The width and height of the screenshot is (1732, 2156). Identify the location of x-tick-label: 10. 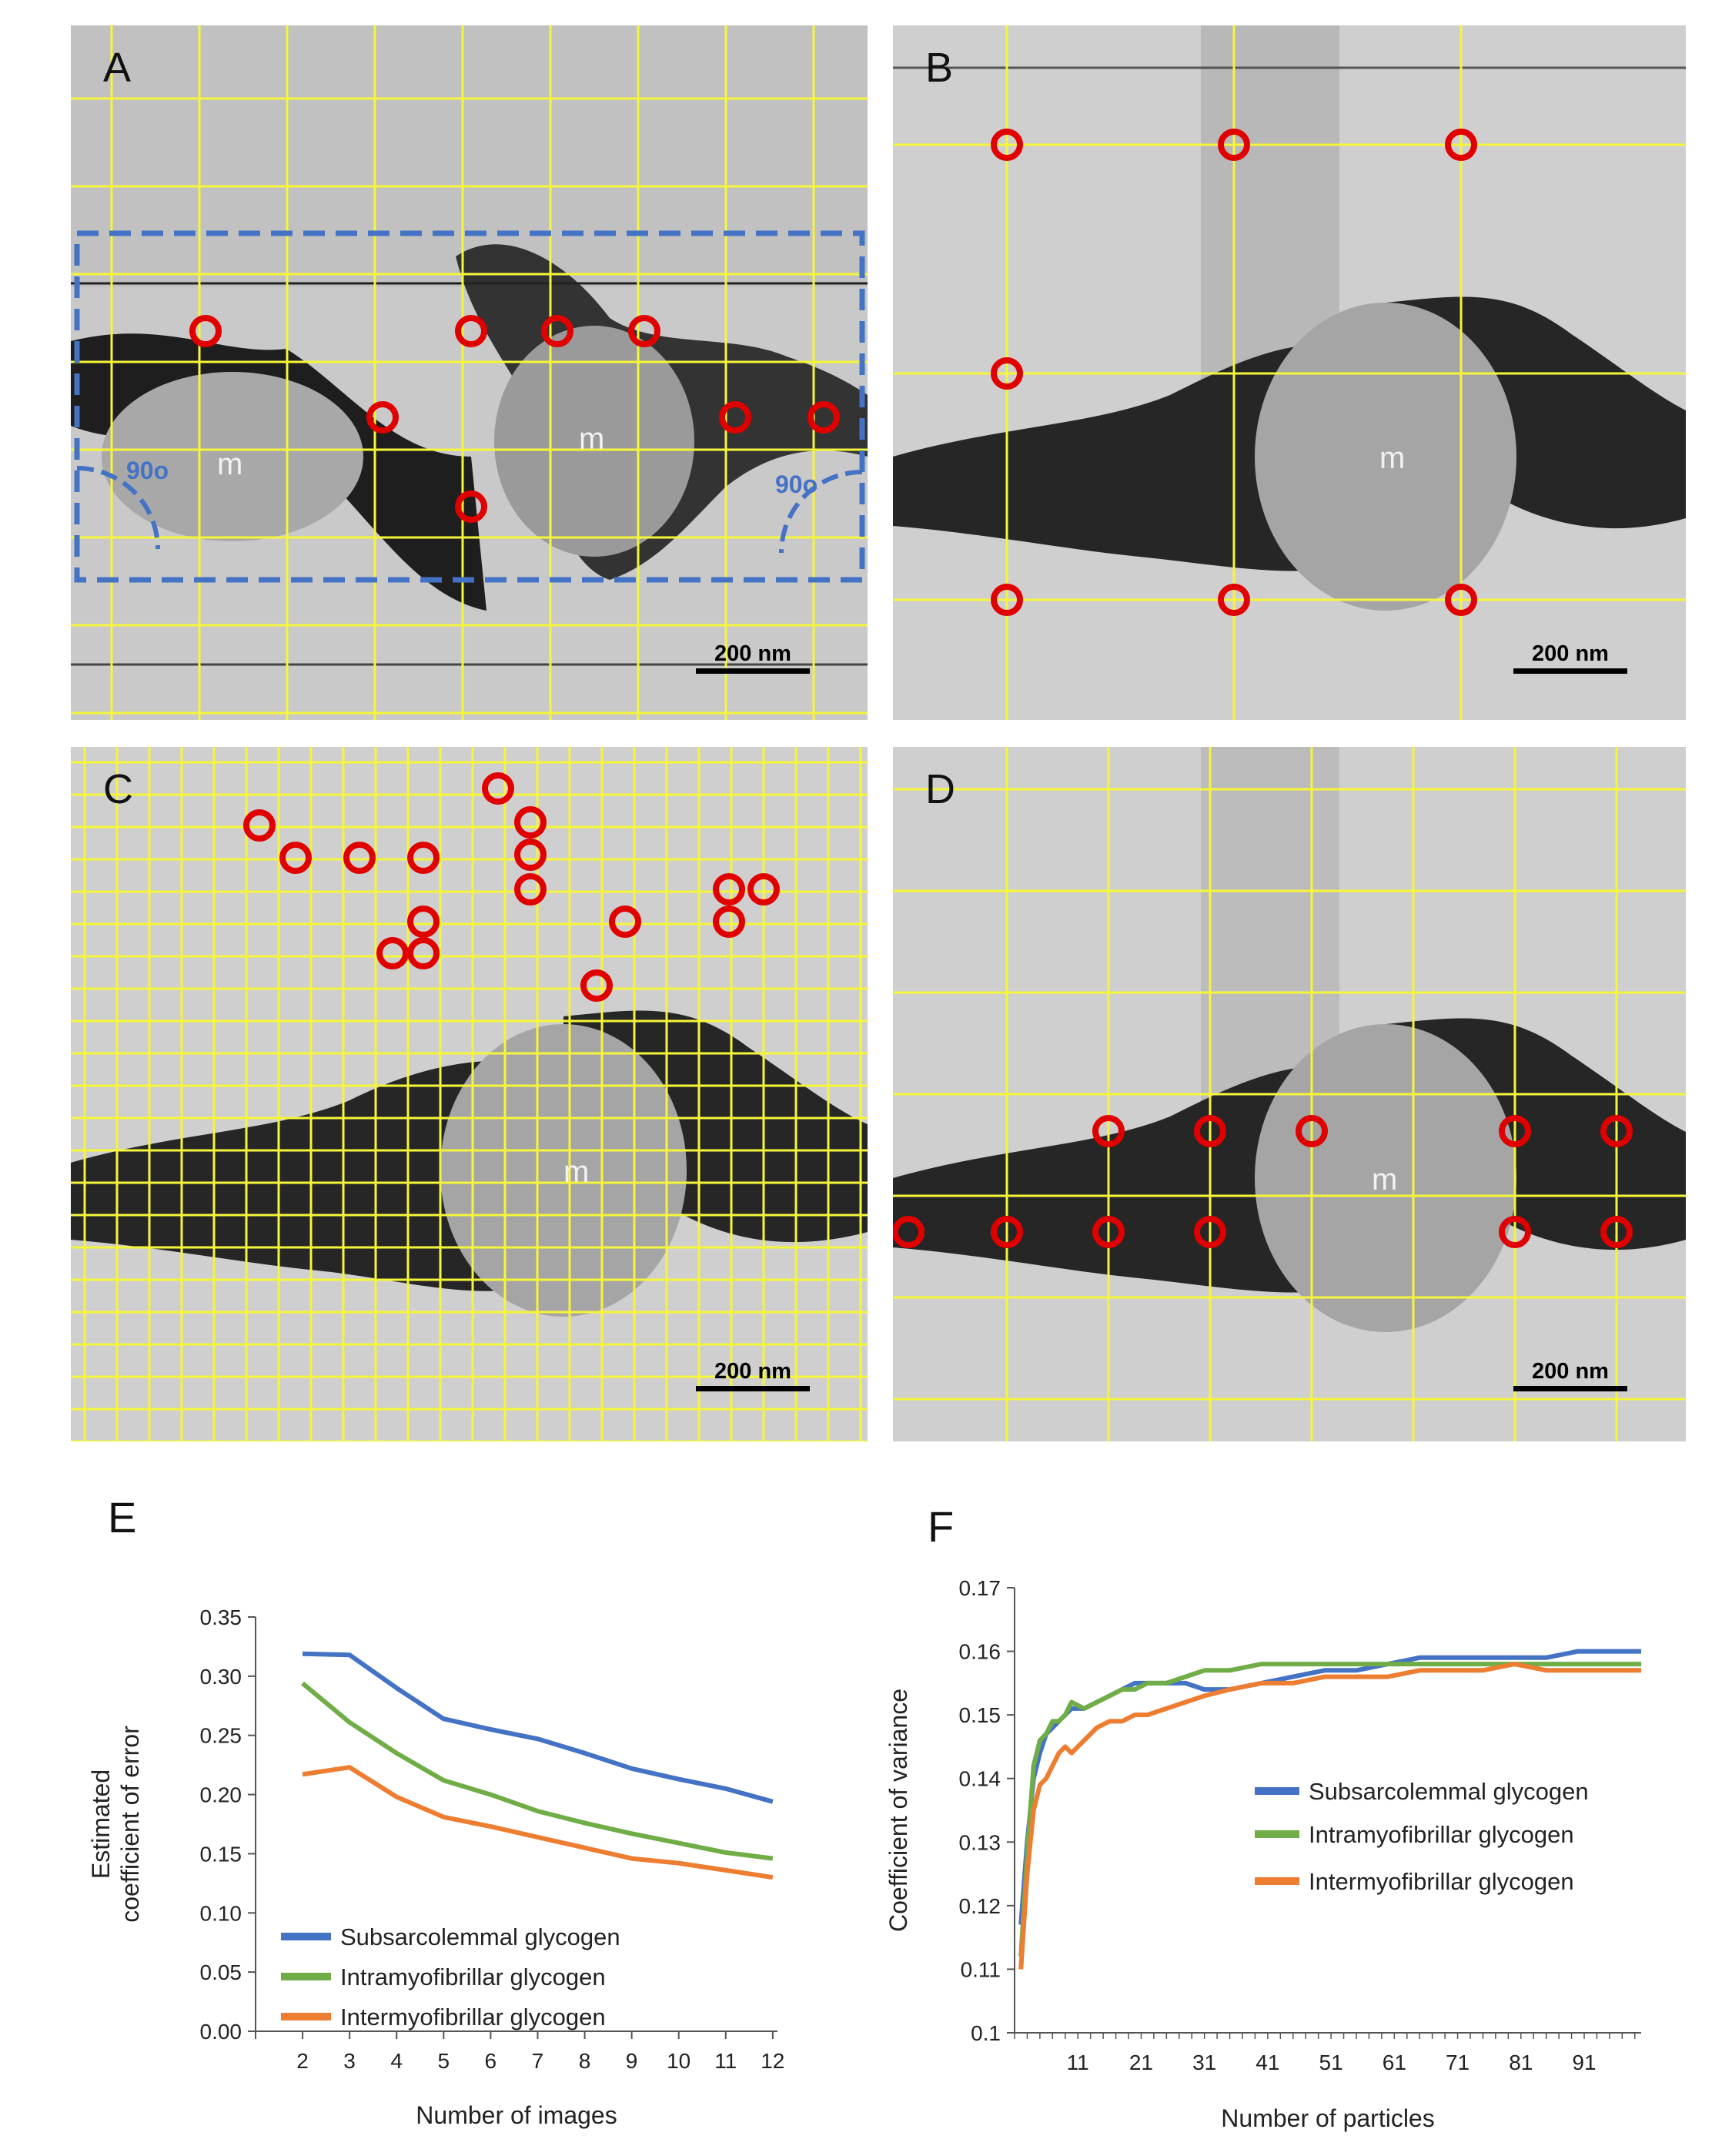
(678, 2061).